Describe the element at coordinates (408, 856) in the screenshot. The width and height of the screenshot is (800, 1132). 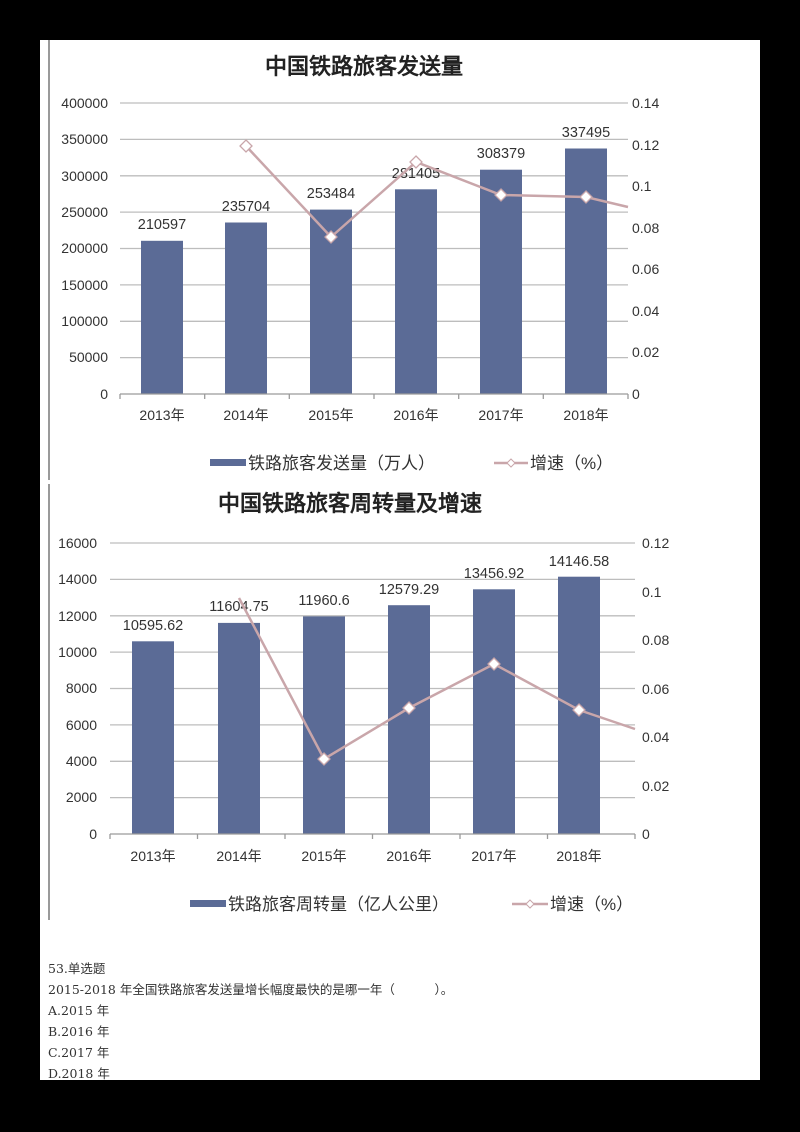
I see `svg-text: 2016年` at that location.